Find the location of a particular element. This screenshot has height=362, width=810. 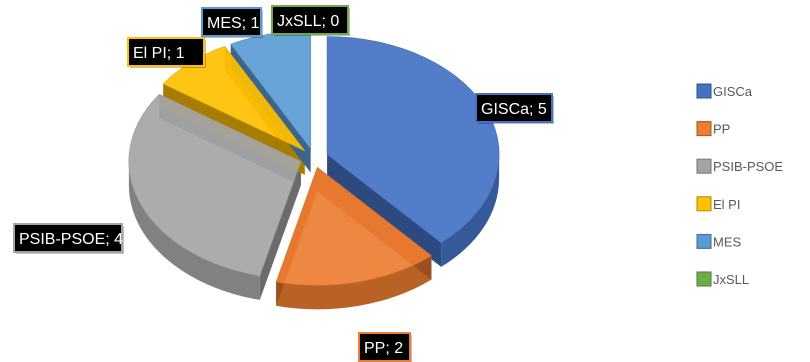

legend-label: El PI is located at coordinates (726, 204).